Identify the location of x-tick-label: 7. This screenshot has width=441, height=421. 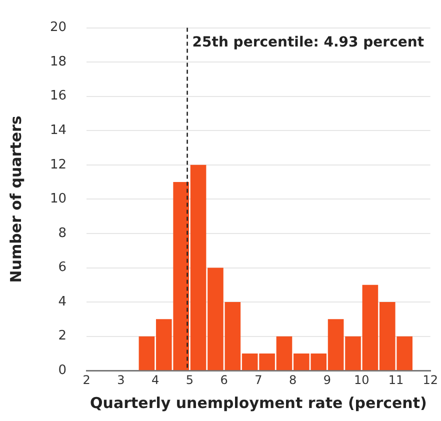
(258, 379).